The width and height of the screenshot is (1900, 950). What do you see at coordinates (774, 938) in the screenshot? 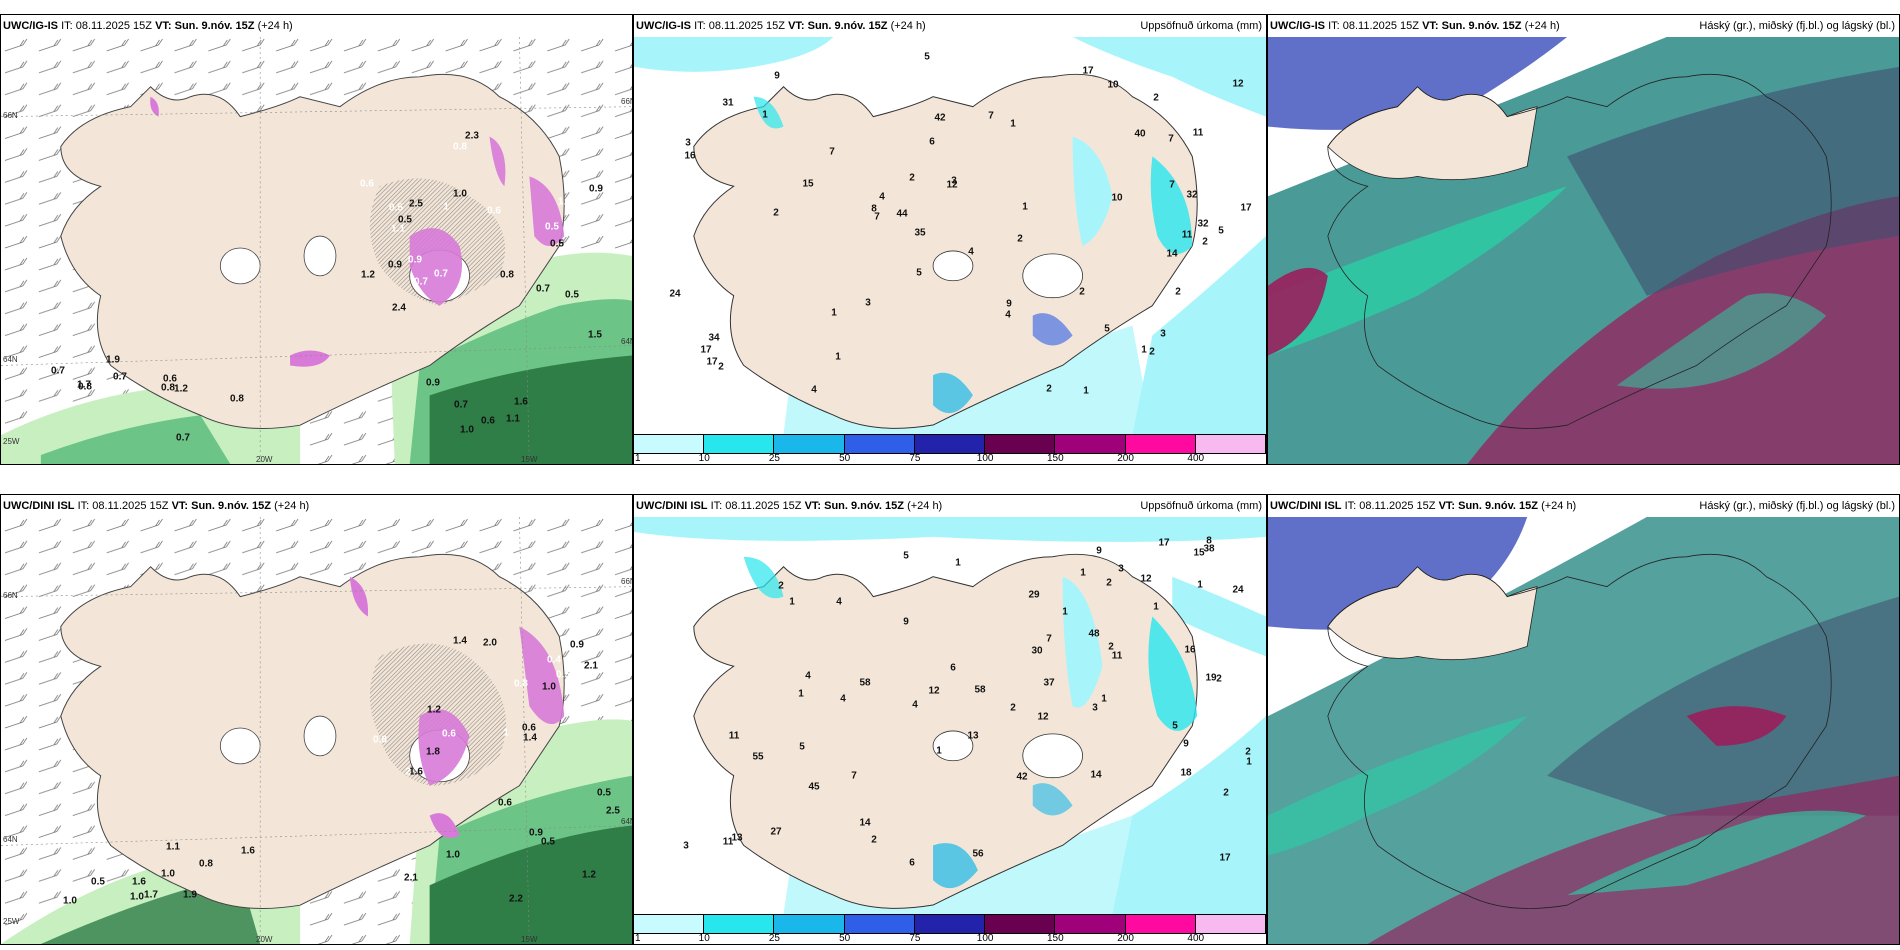
I see `legend-tick: 25` at bounding box center [774, 938].